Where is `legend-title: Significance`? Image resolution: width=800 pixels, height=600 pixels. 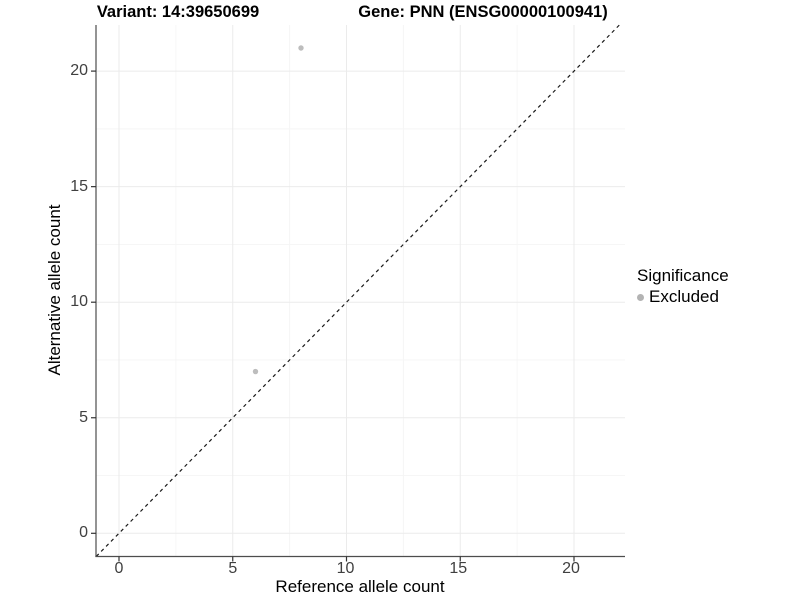
legend-title: Significance is located at coordinates (683, 275).